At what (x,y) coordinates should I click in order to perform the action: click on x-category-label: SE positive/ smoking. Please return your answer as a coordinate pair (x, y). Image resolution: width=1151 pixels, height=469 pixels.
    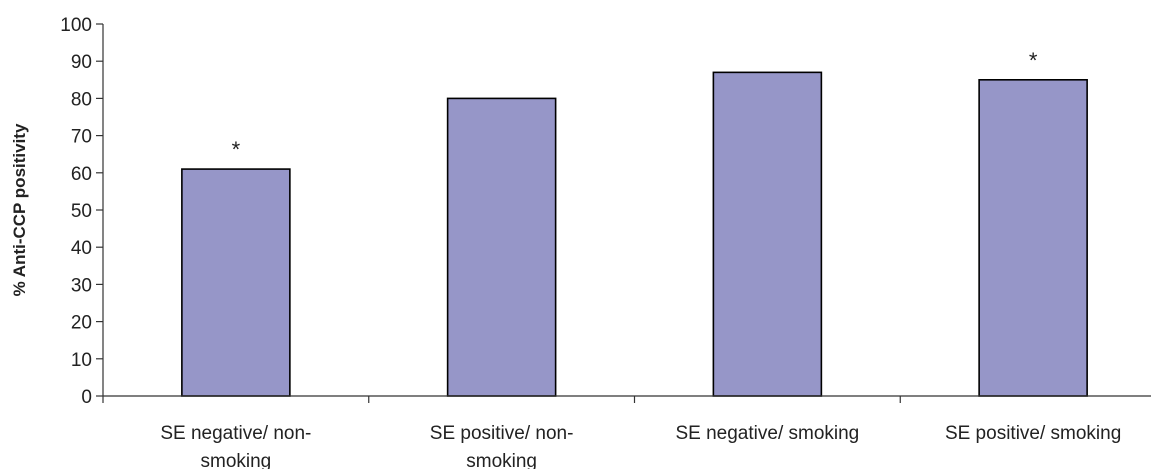
    Looking at the image, I should click on (1033, 433).